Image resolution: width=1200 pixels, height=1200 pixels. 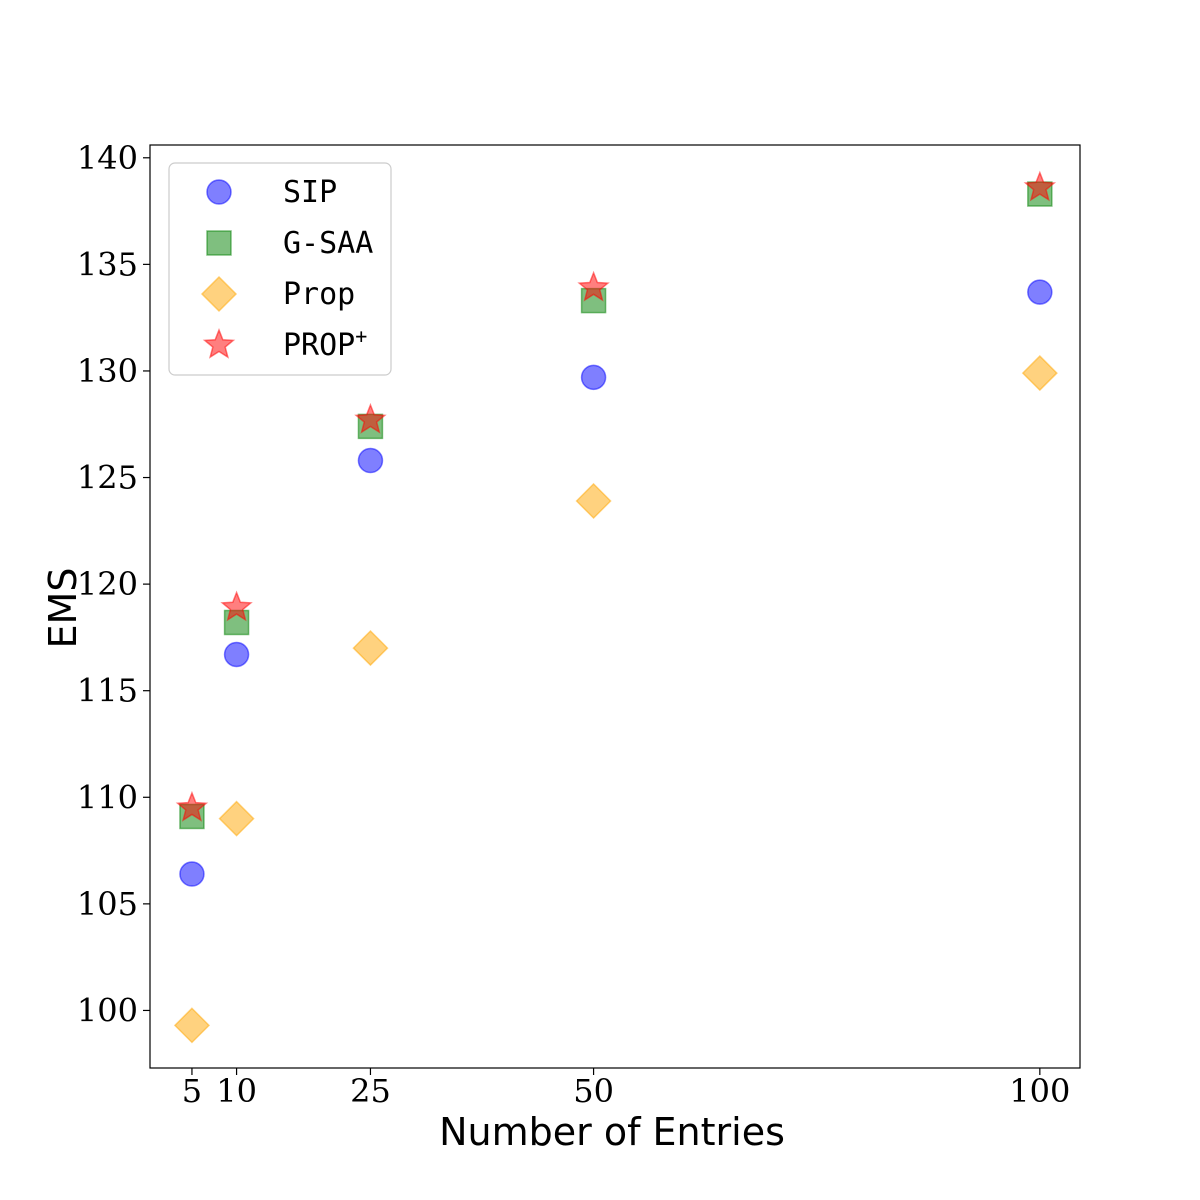 I want to click on x-tick-label: 100, so click(x=1039, y=1091).